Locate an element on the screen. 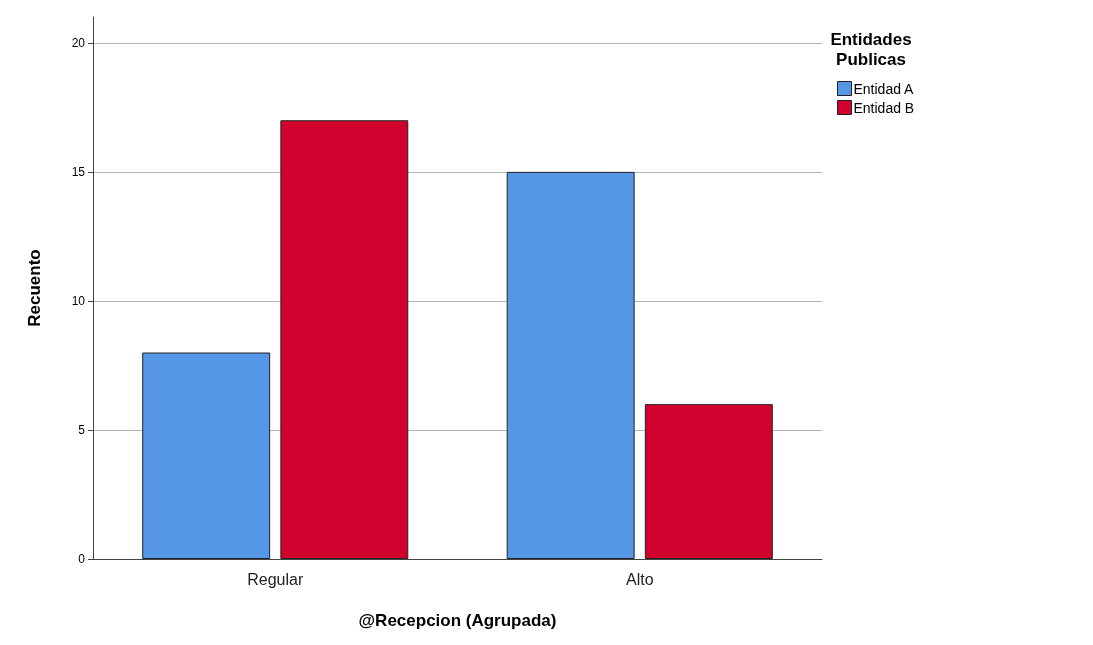  legend-title: Entidades Publicas is located at coordinates (871, 49).